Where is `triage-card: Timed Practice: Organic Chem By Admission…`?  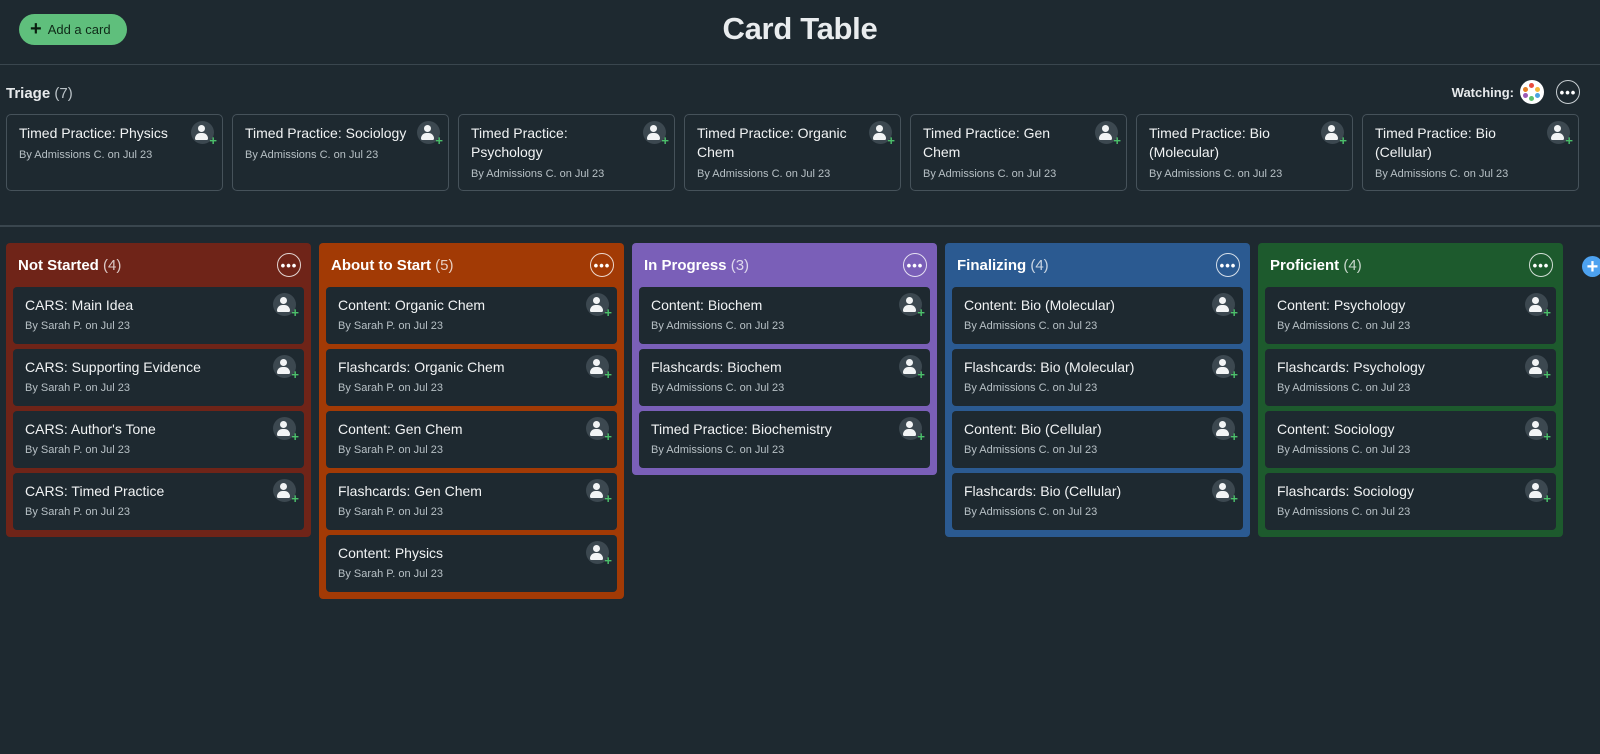
triage-card: Timed Practice: Organic Chem By Admission… is located at coordinates (792, 152).